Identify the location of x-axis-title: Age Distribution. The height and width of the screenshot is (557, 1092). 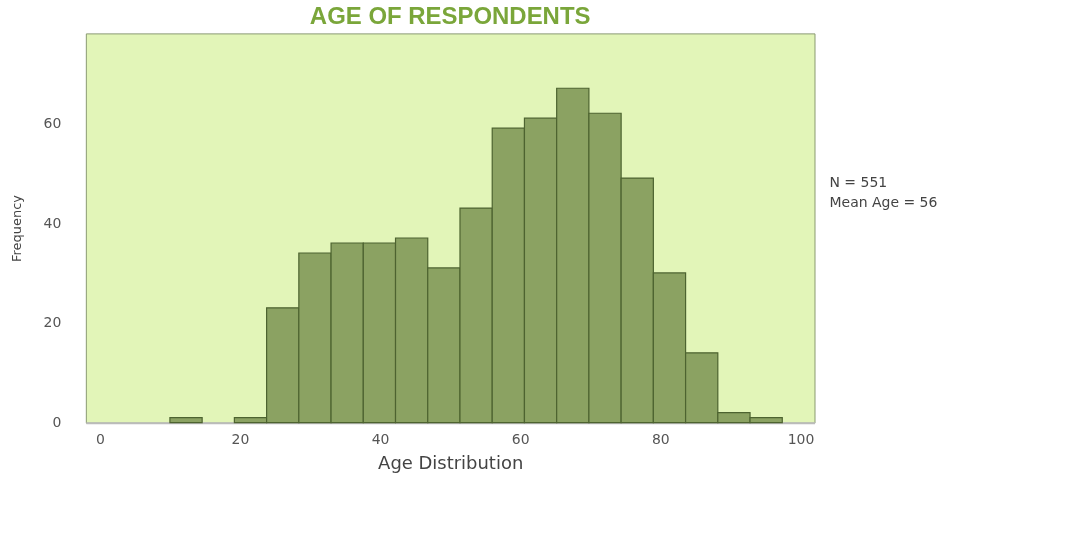
(451, 463).